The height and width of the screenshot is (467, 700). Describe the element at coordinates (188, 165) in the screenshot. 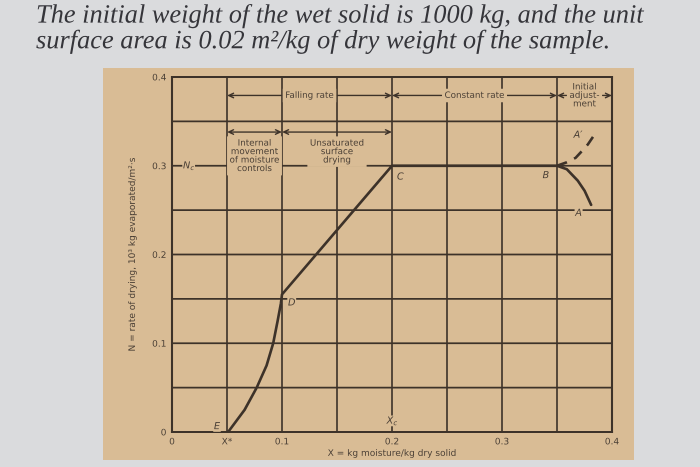

I see `annotation: N$_{c}$` at that location.